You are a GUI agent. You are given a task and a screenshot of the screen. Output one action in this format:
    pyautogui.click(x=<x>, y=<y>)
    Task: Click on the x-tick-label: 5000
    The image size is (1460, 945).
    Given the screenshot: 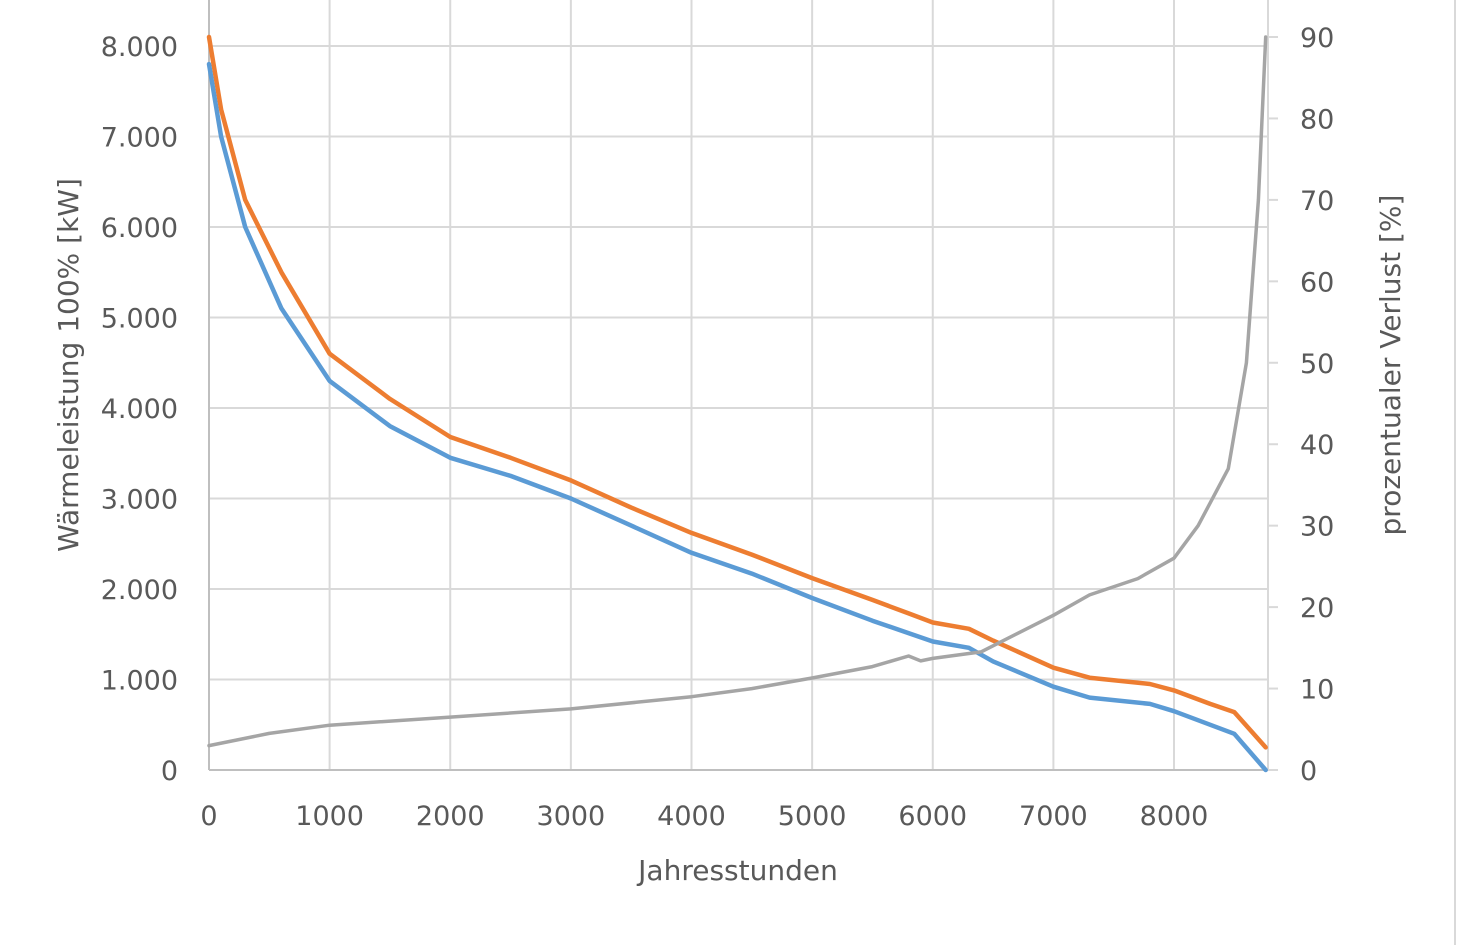 What is the action you would take?
    pyautogui.click(x=812, y=816)
    